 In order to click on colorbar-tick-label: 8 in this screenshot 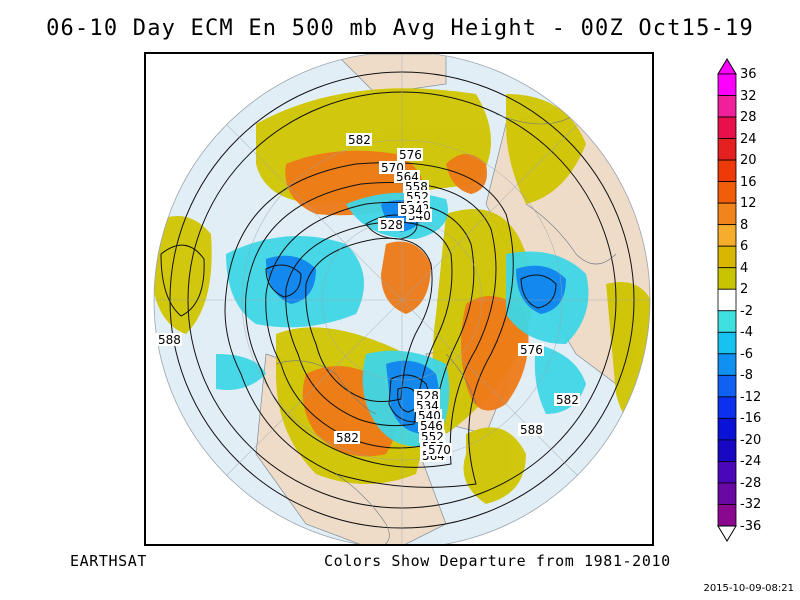, I will do `click(744, 225)`.